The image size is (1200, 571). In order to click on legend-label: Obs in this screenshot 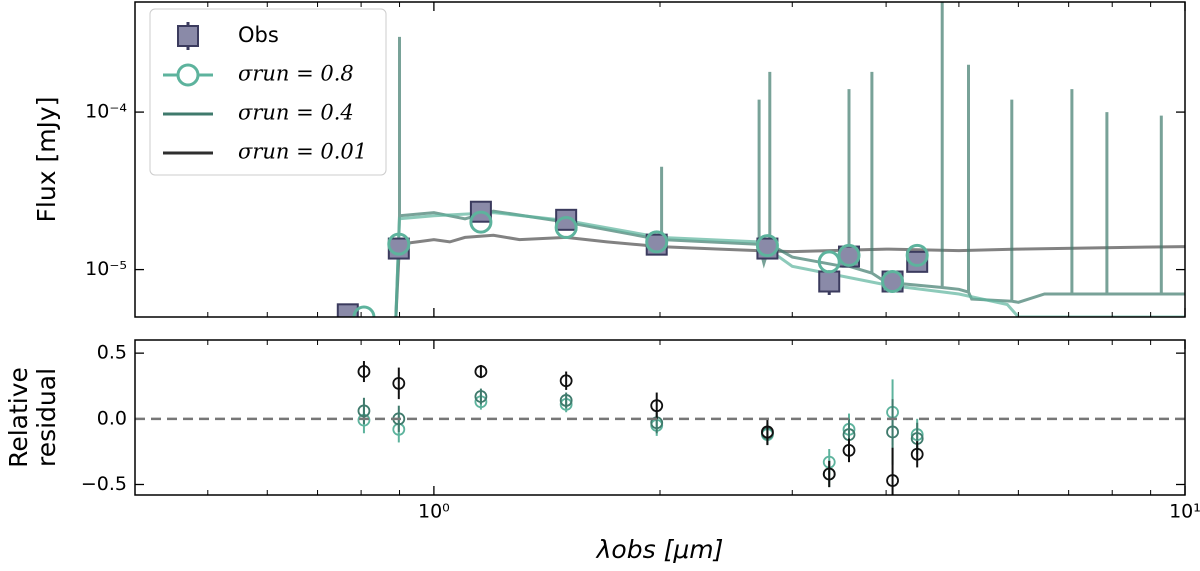, I will do `click(258, 35)`.